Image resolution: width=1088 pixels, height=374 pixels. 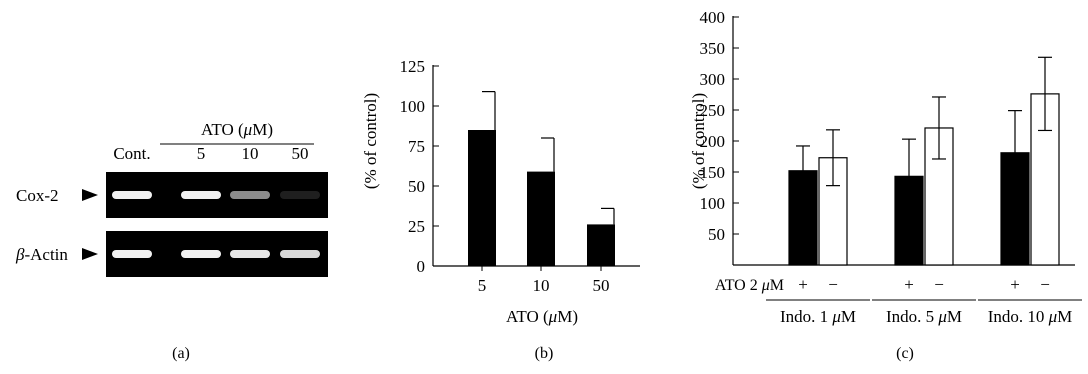 What do you see at coordinates (300, 153) in the screenshot?
I see `blot-lane-label: 50` at bounding box center [300, 153].